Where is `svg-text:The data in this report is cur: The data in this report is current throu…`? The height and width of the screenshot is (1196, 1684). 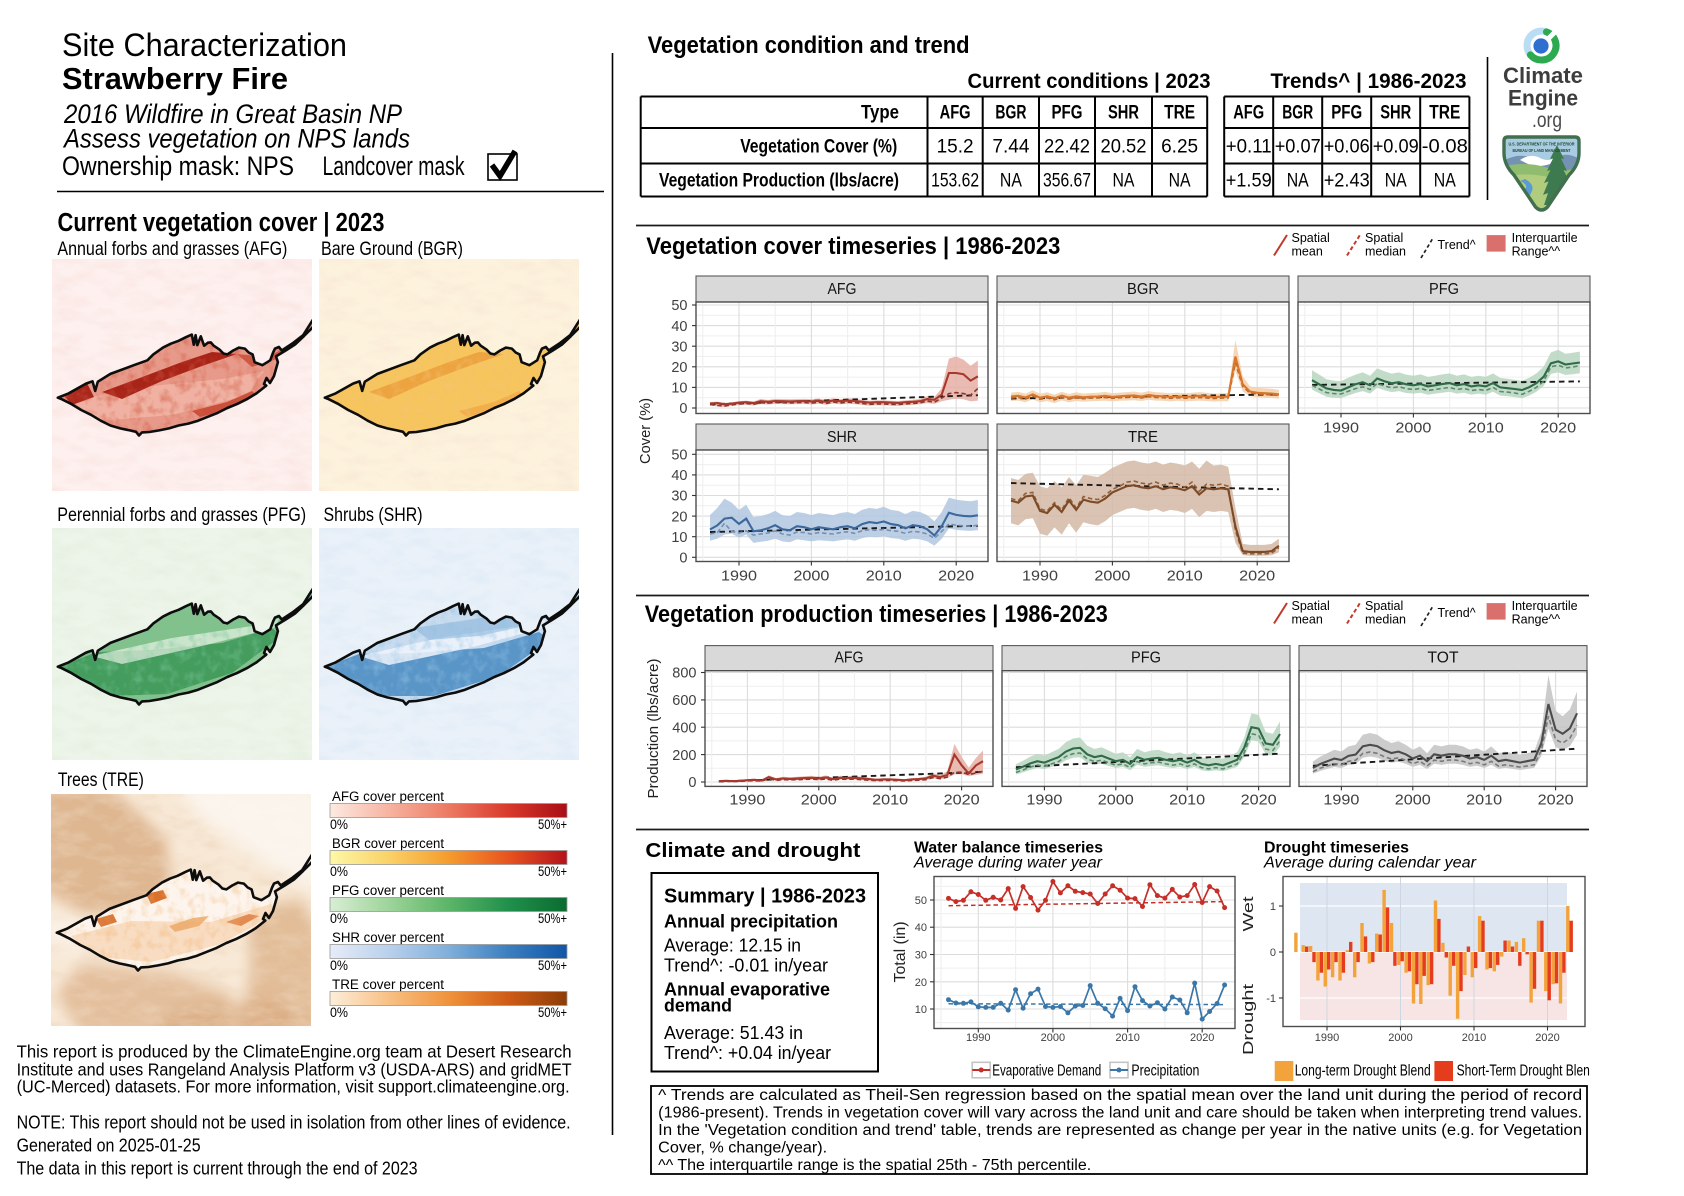
svg-text:The data in this report is cur: The data in this report is current throu… is located at coordinates (217, 1168).